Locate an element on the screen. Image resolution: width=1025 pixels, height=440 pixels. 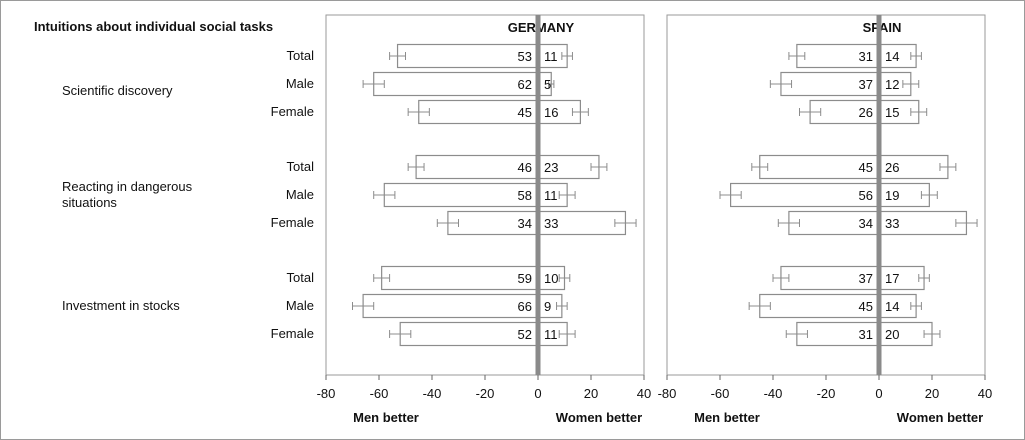
data-label-women: 5 is located at coordinates (547, 84).